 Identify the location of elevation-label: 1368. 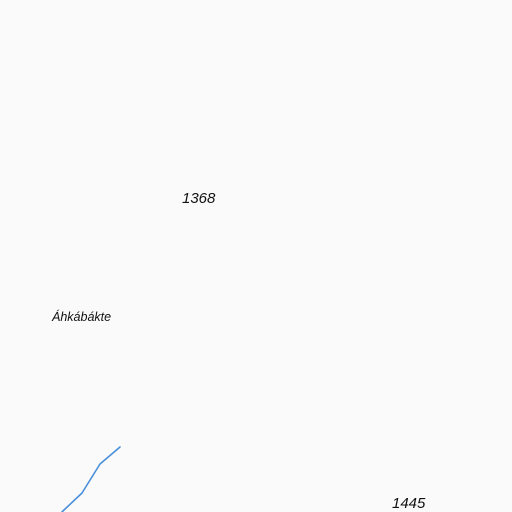
(199, 198).